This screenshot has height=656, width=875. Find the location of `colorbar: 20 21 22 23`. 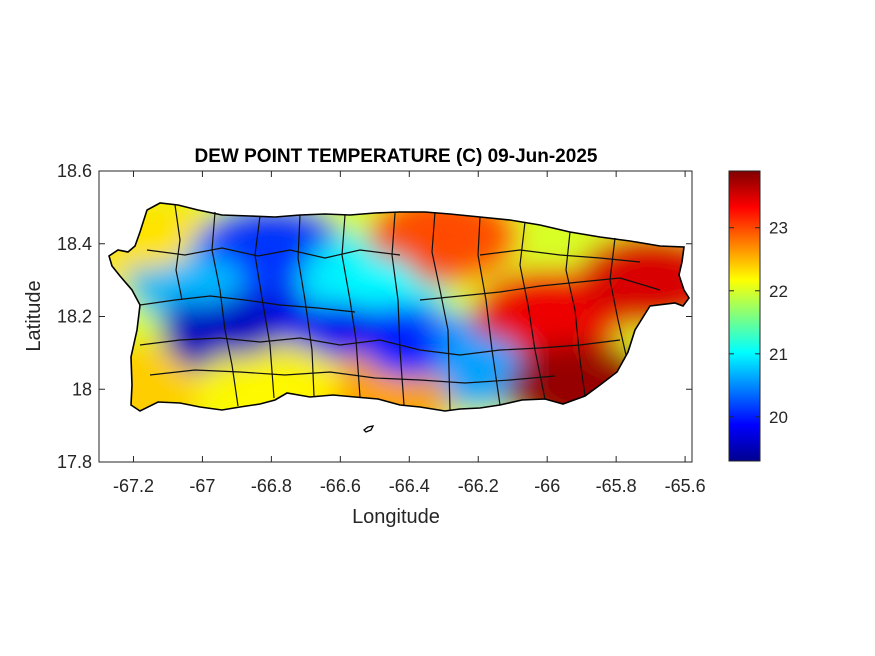

colorbar: 20 21 22 23 is located at coordinates (758, 316).